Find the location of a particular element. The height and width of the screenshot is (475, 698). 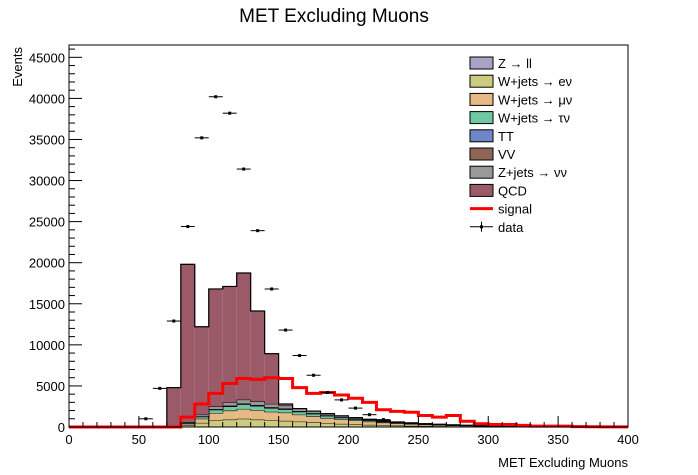

x-tick-label: 300 is located at coordinates (488, 439).